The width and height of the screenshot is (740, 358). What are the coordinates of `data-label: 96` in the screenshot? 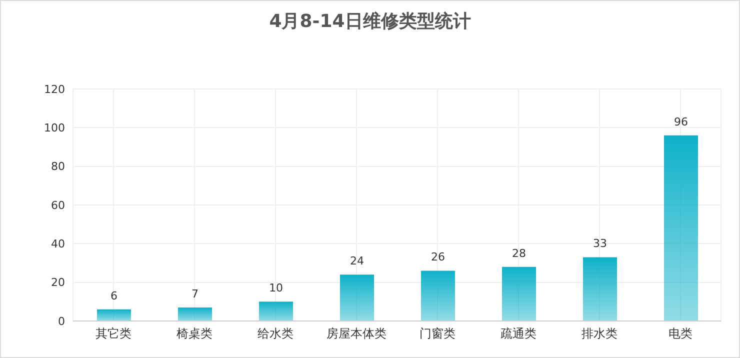 It's located at (681, 121).